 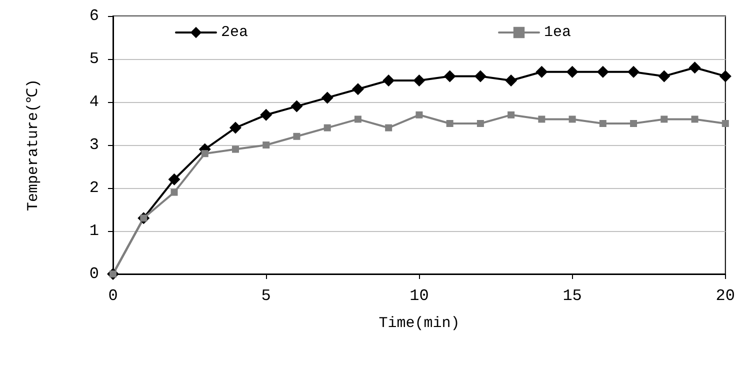 I want to click on y-tick-label: 6, so click(x=94, y=16).